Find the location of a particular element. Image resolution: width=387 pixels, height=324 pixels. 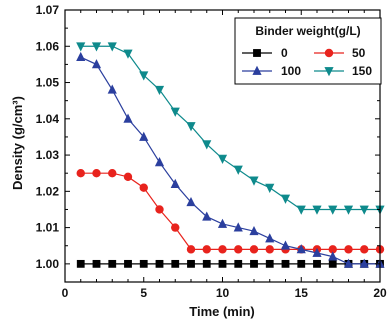

x-tick-label: 15 is located at coordinates (302, 293).